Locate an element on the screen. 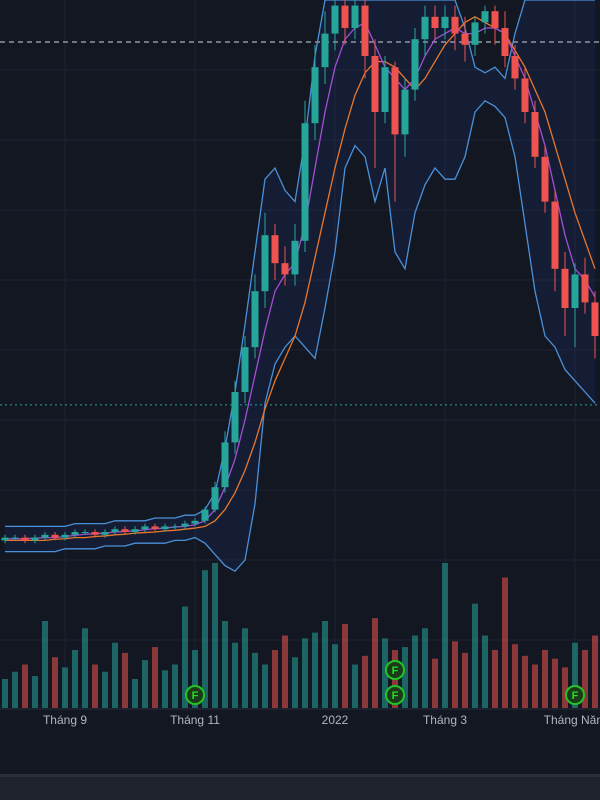 This screenshot has width=600, height=800. x-tick-label: Tháng Năm is located at coordinates (572, 720).